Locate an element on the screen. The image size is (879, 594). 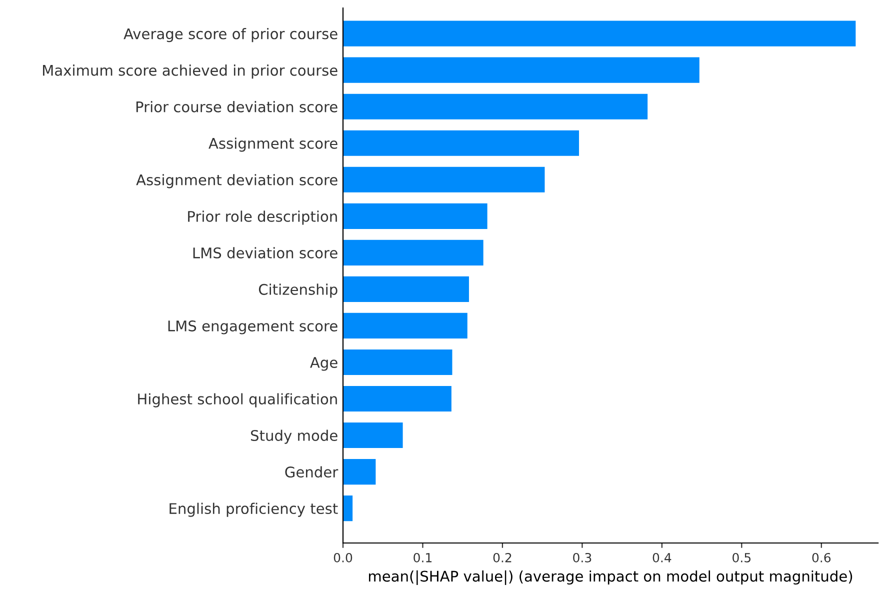
y-tick-label: Study mode is located at coordinates (294, 437).